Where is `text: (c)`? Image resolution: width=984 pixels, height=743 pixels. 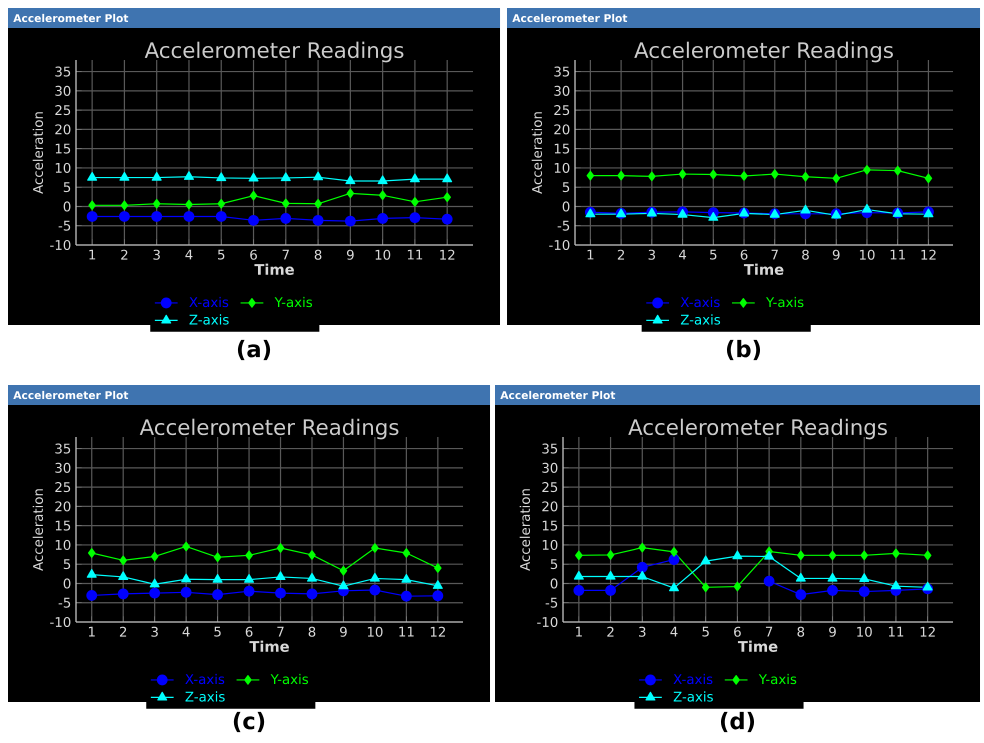
text: (c) is located at coordinates (249, 722).